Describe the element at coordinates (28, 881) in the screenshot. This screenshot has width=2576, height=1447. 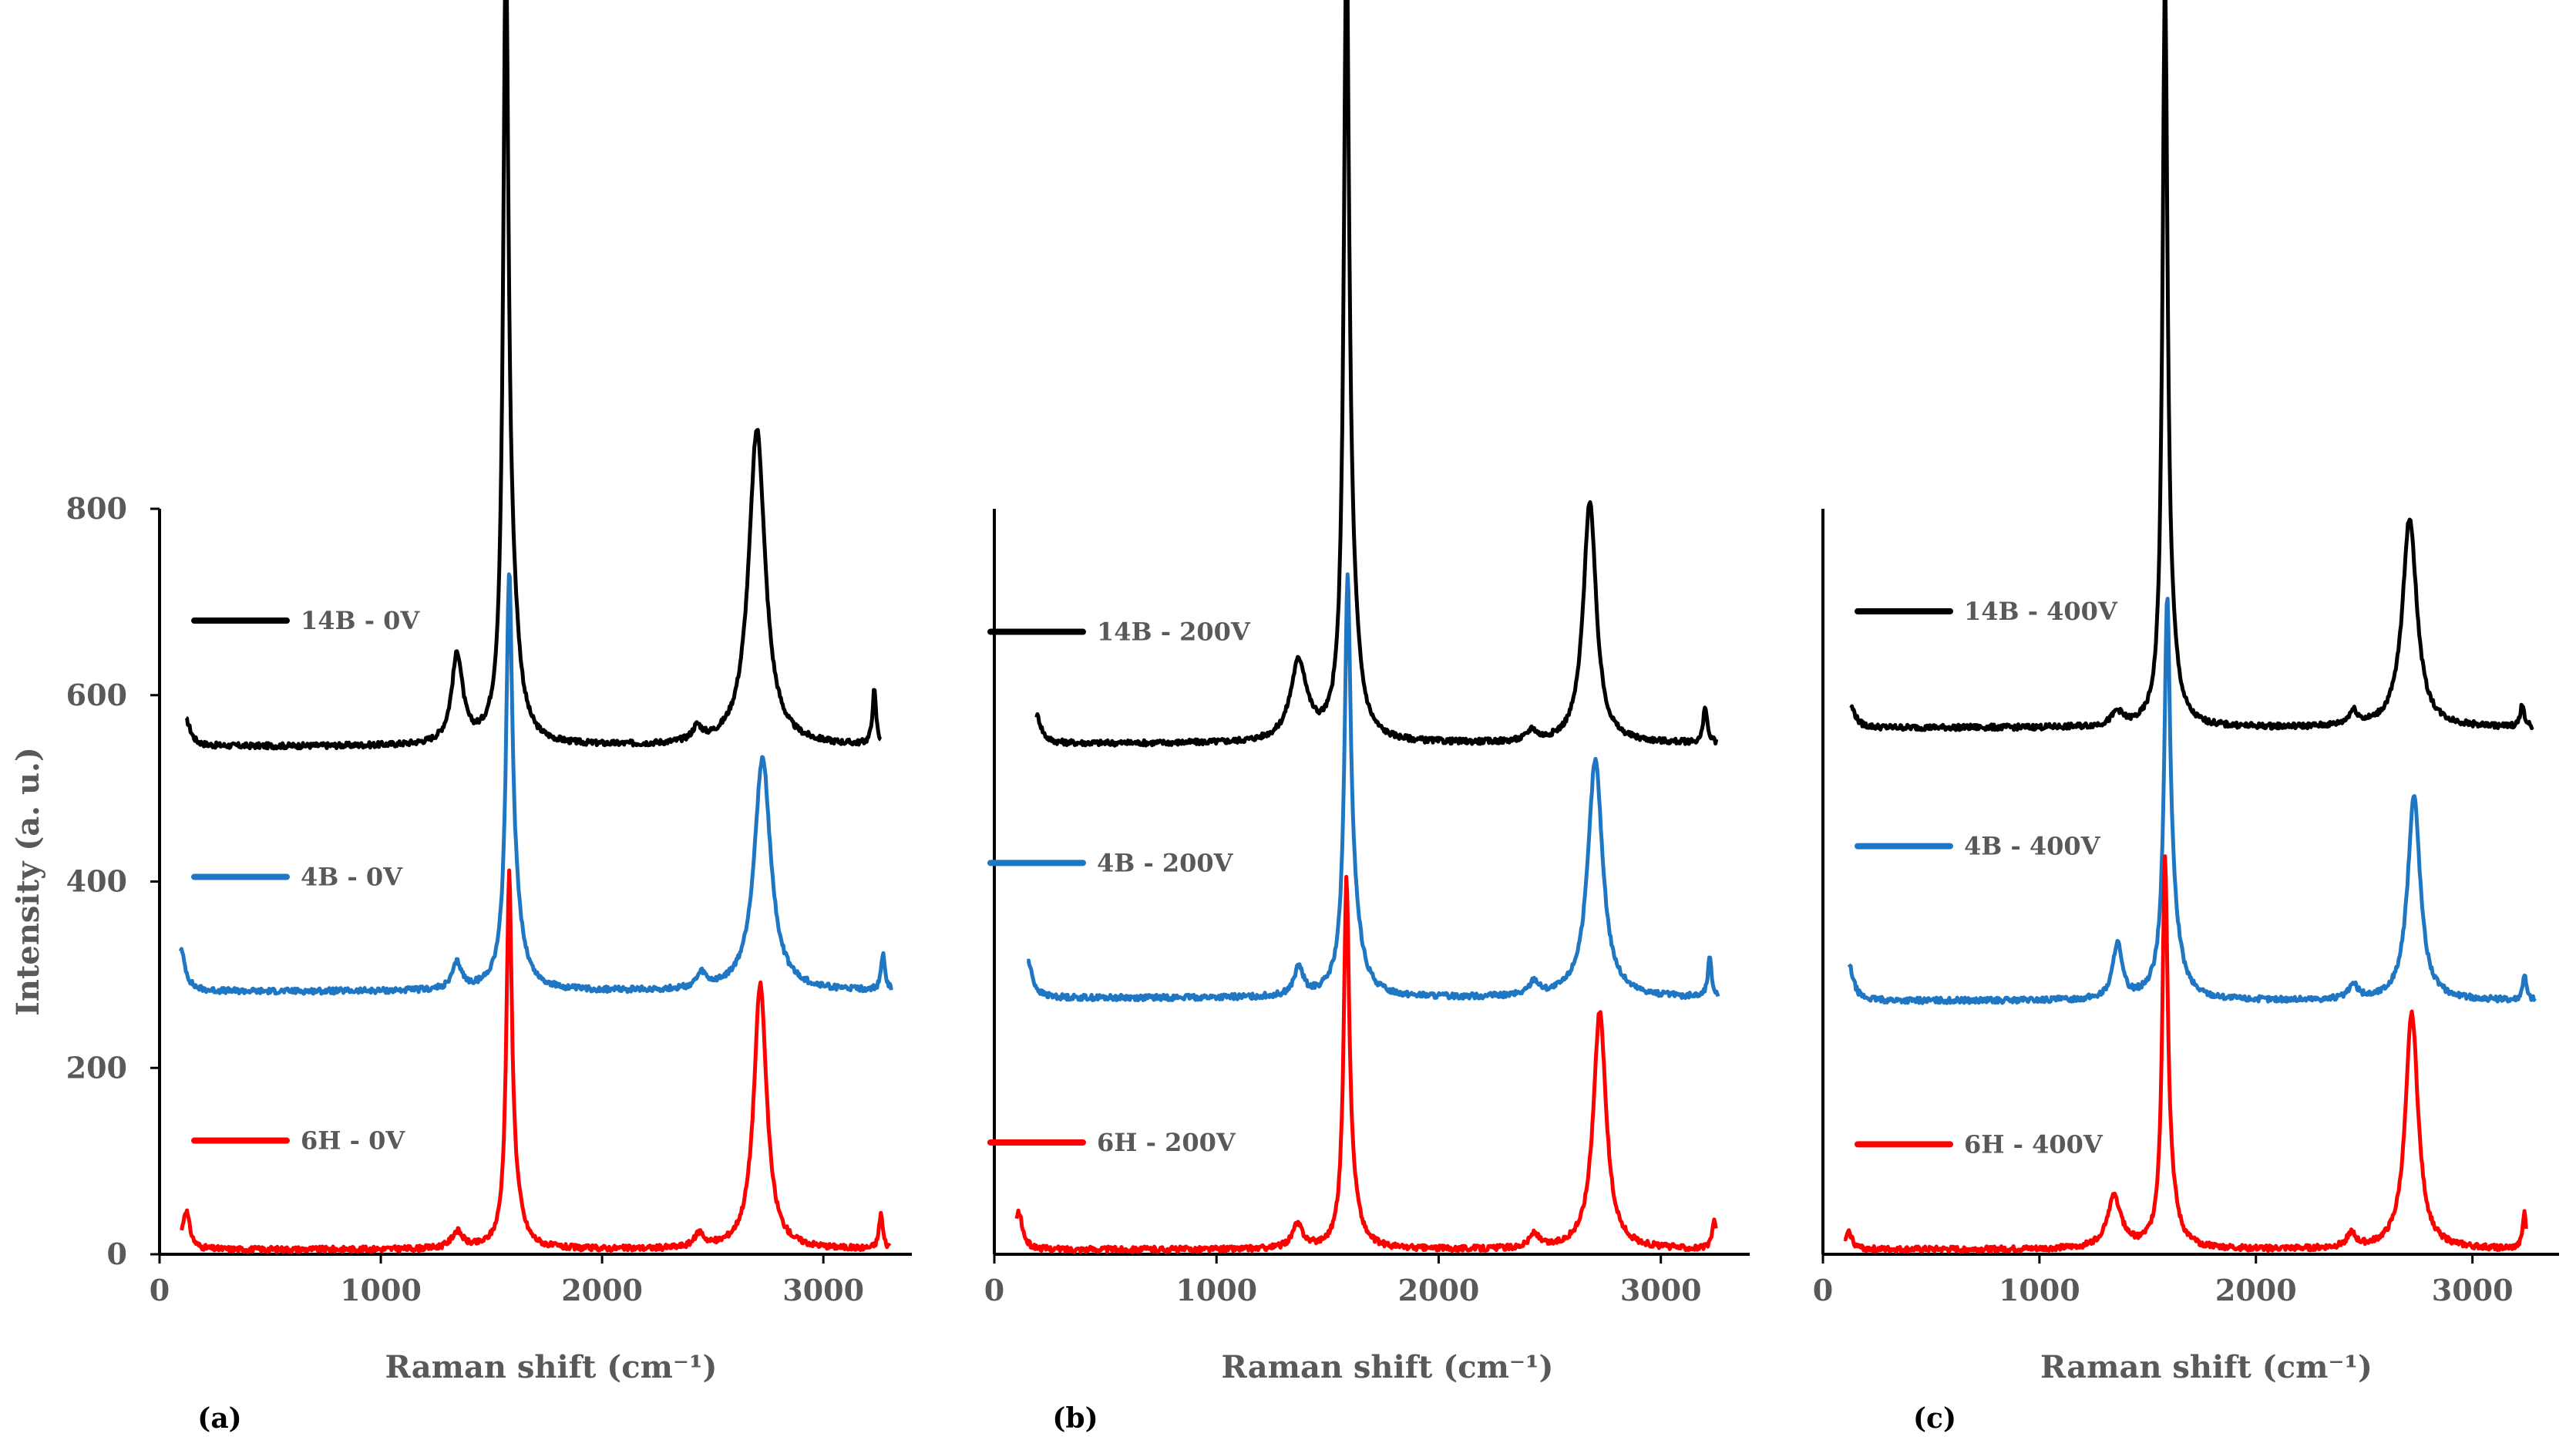
I see `y-axis-title: Intensity (a. u.)` at that location.